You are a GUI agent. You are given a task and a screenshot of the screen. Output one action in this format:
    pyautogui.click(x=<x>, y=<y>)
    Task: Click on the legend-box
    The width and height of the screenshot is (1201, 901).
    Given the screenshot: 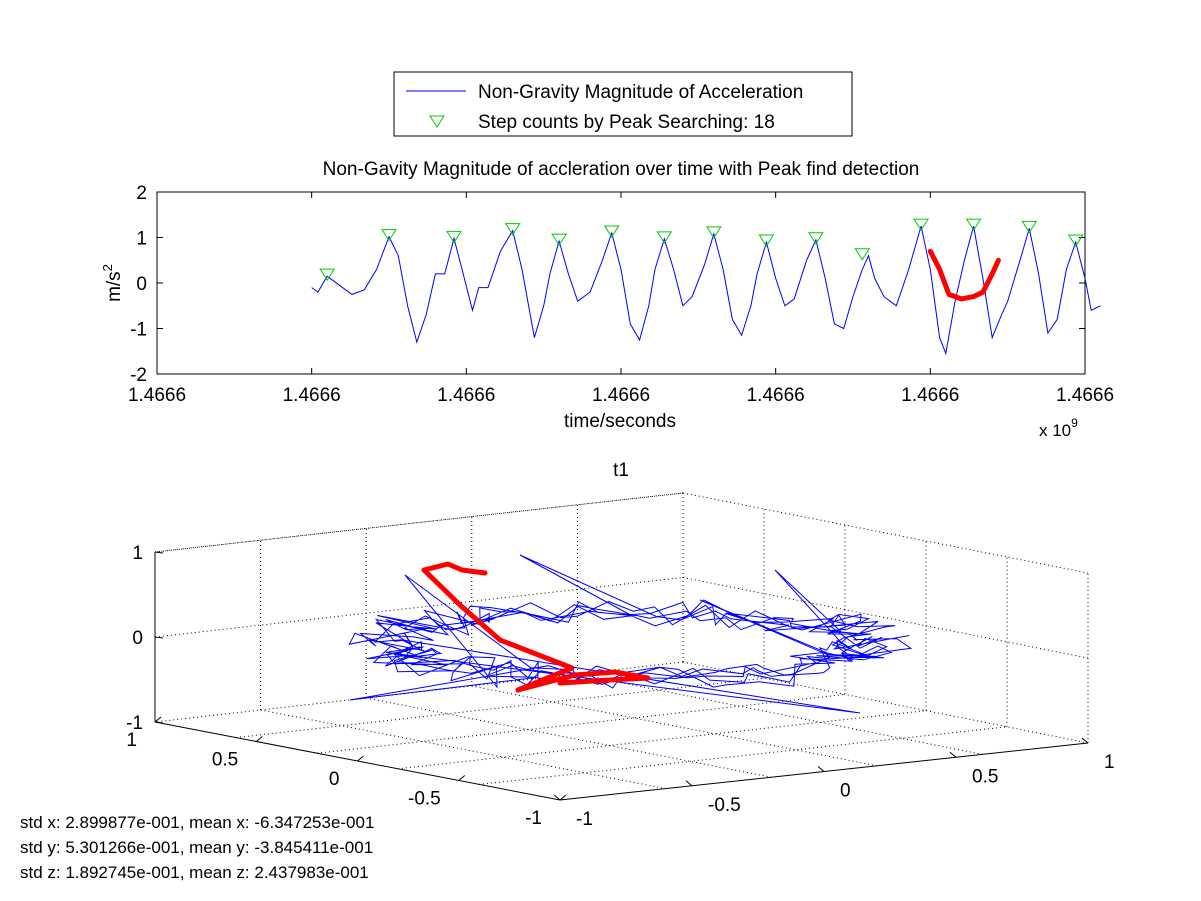 What is the action you would take?
    pyautogui.click(x=623, y=104)
    